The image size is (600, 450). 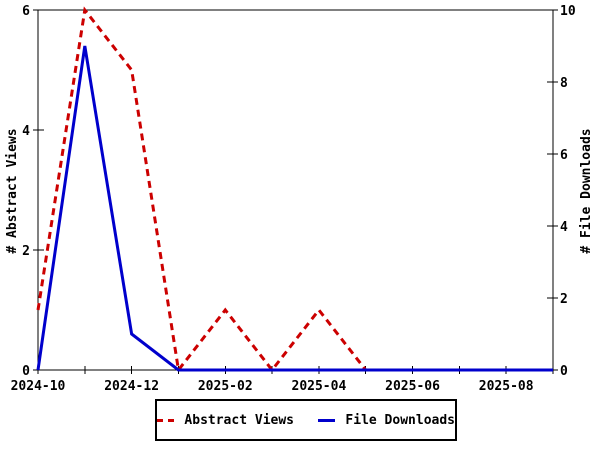 What do you see at coordinates (166, 420) in the screenshot?
I see `legend-swatch-abstract-views` at bounding box center [166, 420].